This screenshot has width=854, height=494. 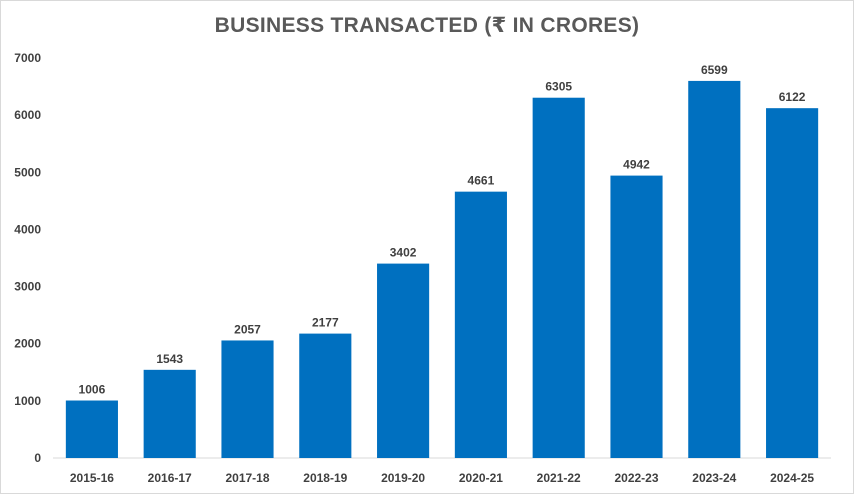 What do you see at coordinates (92, 390) in the screenshot?
I see `data-label: 1006` at bounding box center [92, 390].